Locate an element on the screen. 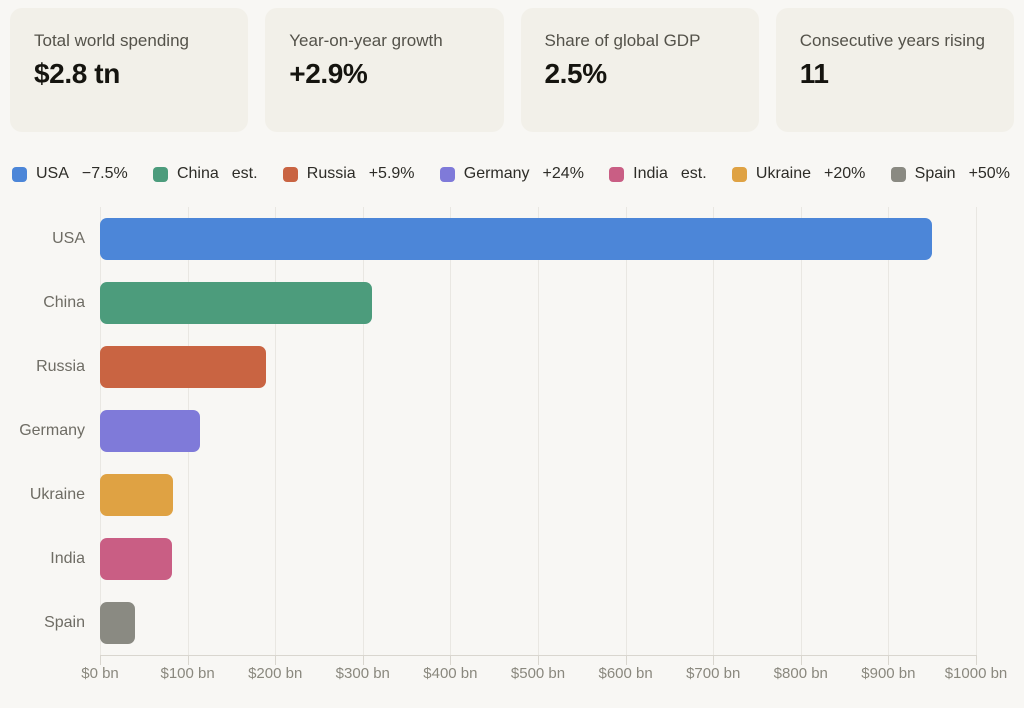 This screenshot has width=1024, height=708. bar-india is located at coordinates (136, 559).